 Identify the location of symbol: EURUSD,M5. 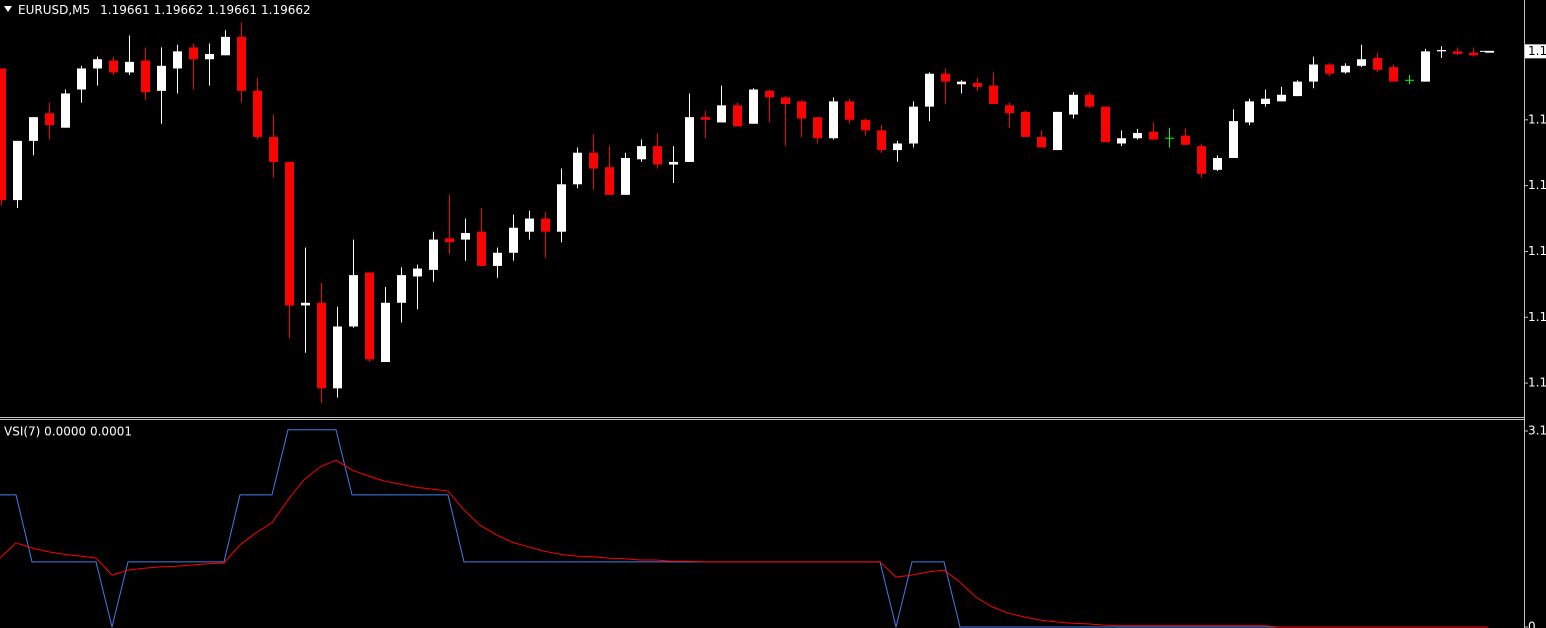
(54, 10).